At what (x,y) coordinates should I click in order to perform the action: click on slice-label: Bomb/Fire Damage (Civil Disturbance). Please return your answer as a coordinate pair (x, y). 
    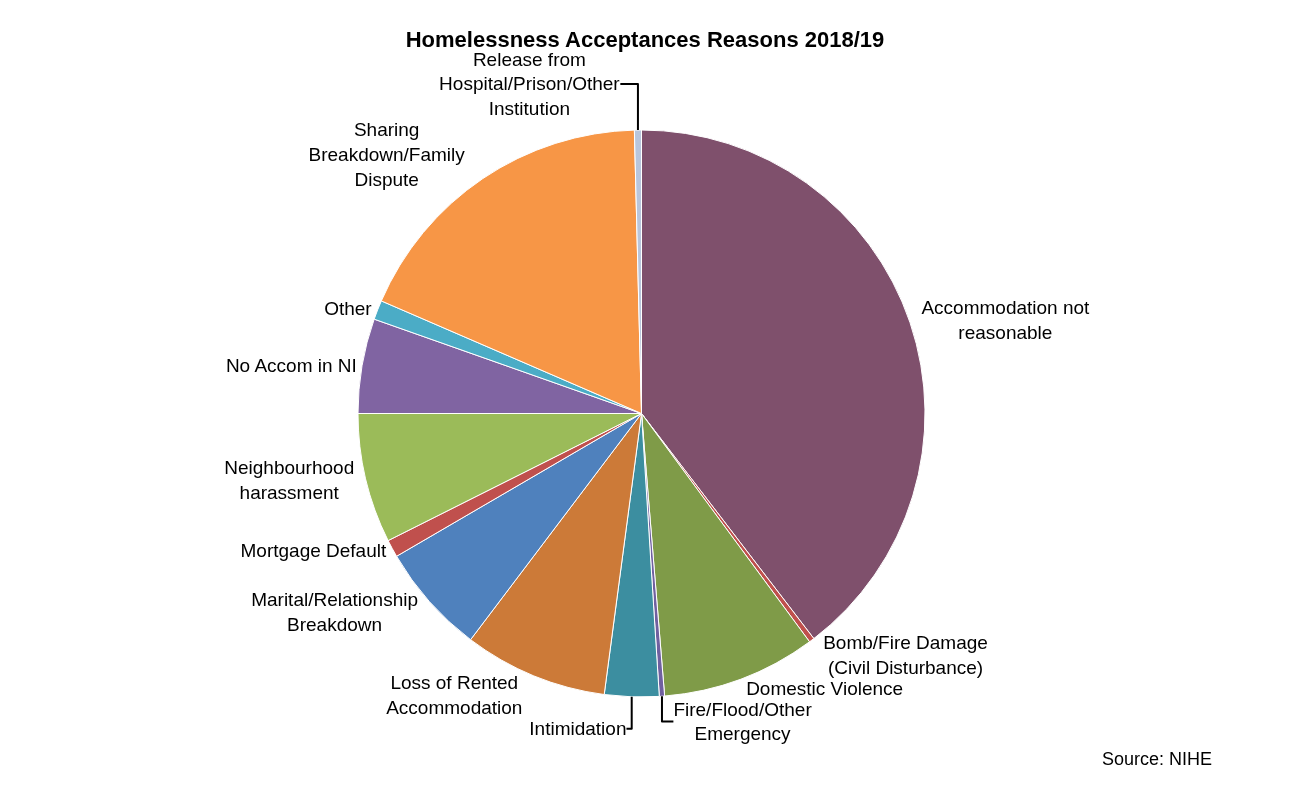
    Looking at the image, I should click on (905, 654).